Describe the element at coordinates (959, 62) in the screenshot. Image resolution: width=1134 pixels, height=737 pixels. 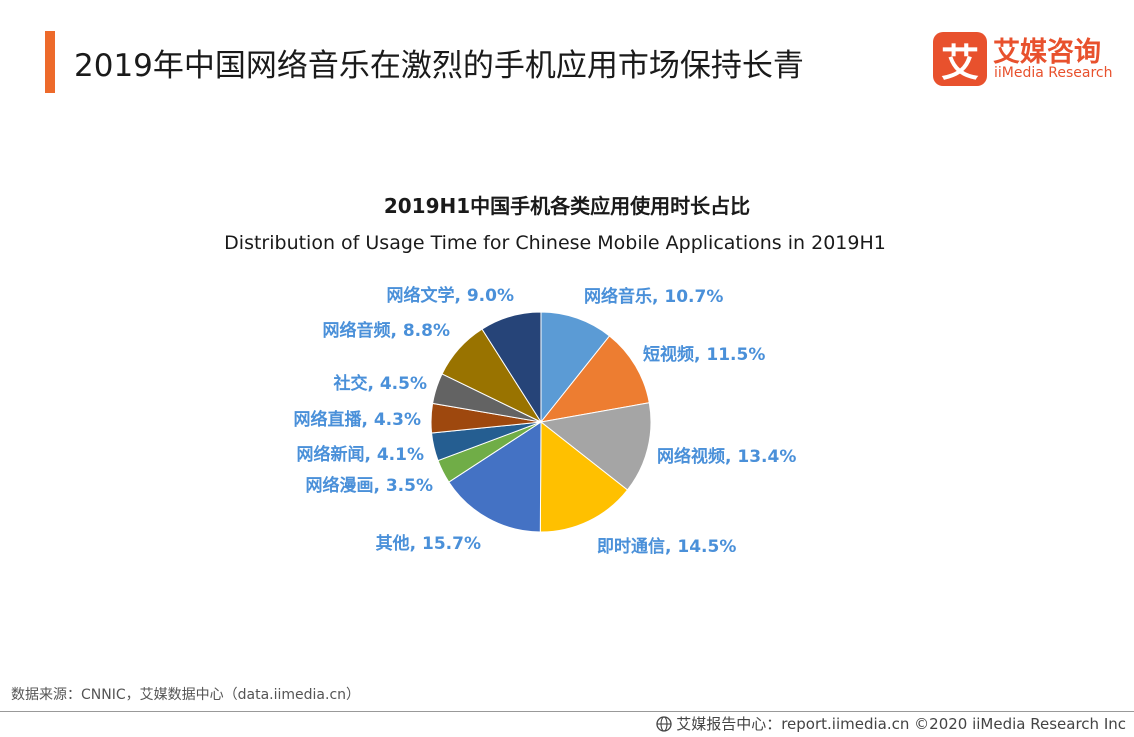
I see `logo-glyph: 艾` at that location.